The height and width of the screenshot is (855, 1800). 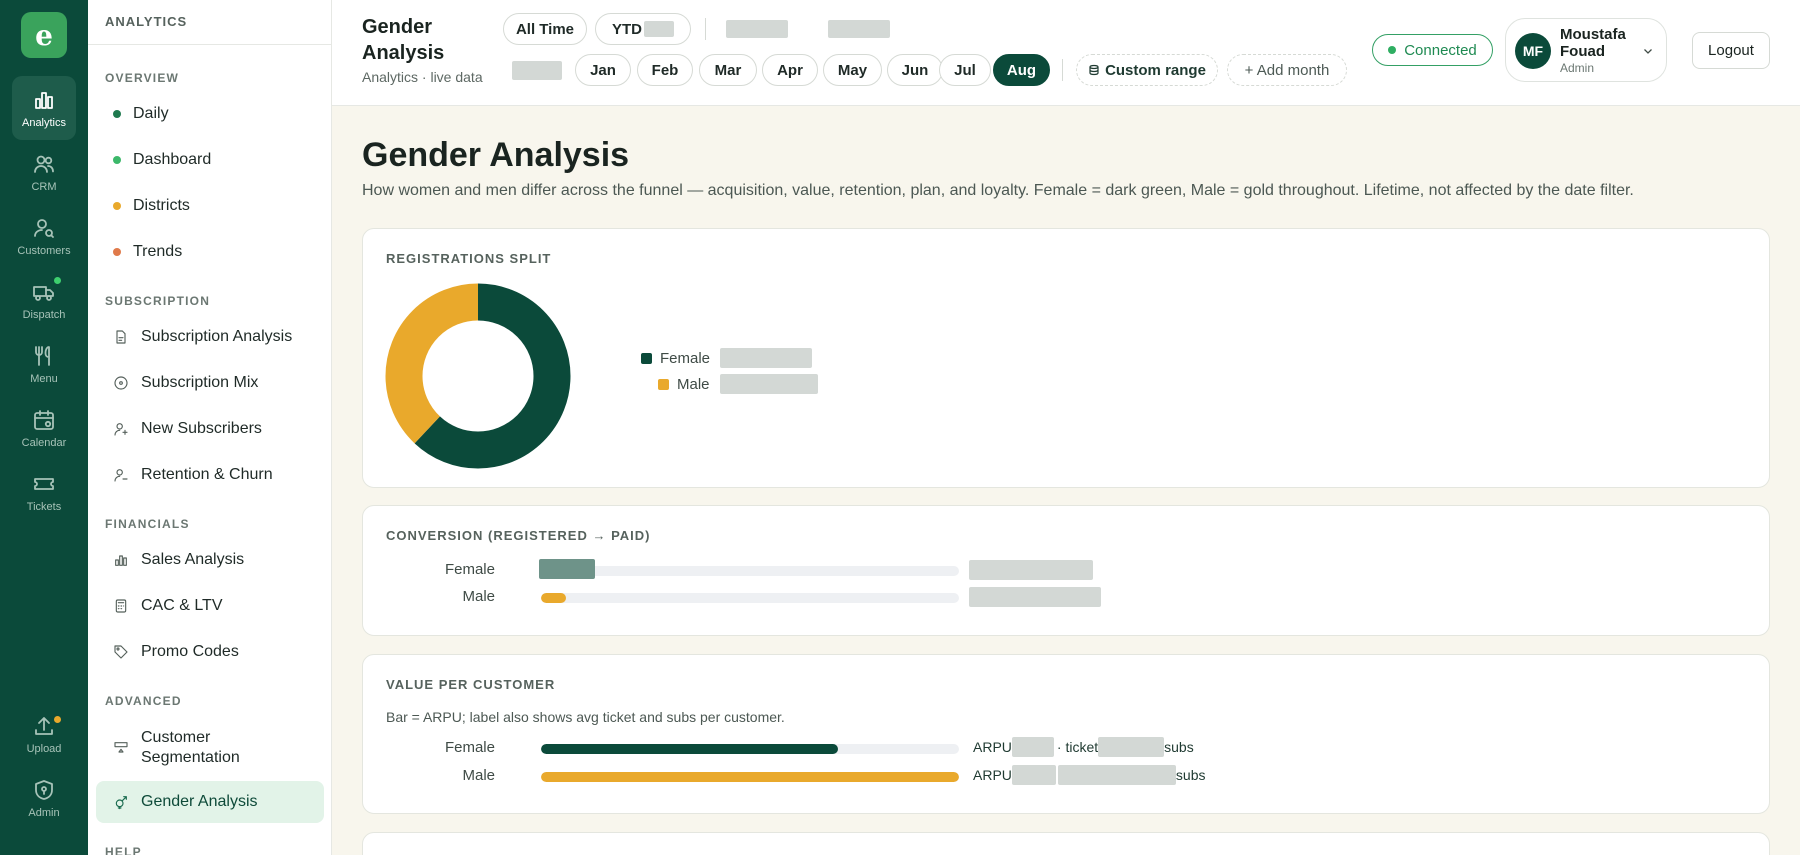 What do you see at coordinates (44, 300) in the screenshot?
I see `rail-item-dispatch: Dispatch` at bounding box center [44, 300].